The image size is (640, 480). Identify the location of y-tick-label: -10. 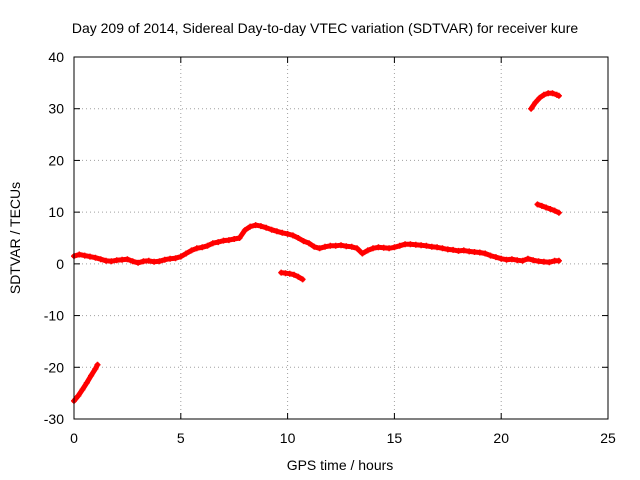
(54, 316).